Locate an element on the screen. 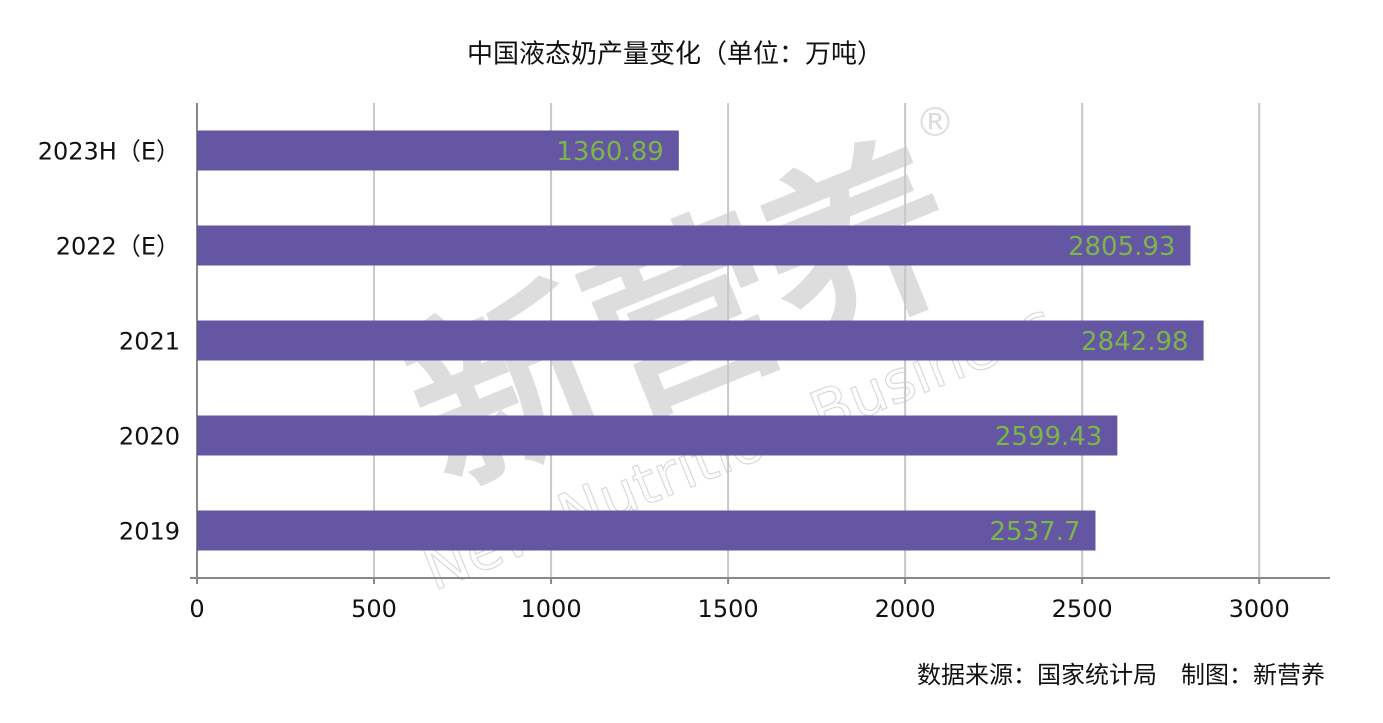 This screenshot has height=723, width=1383. watermark-mark: ® is located at coordinates (935, 123).